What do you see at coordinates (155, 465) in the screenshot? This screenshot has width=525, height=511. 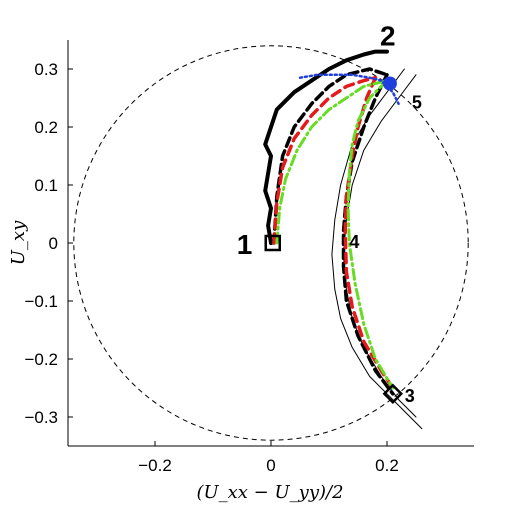 I see `x-tick-label: −0.2` at bounding box center [155, 465].